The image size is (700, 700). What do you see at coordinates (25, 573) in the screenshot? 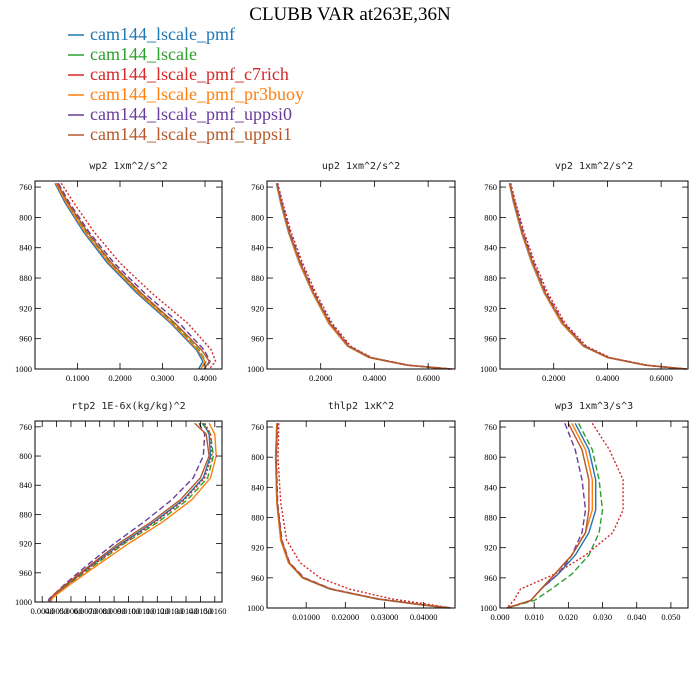
I see `ytick-label-3-5: 960` at bounding box center [25, 573].